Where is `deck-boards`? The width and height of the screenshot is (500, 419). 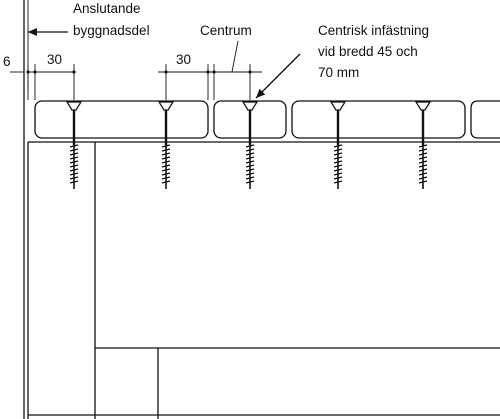
deck-boards is located at coordinates (267, 119).